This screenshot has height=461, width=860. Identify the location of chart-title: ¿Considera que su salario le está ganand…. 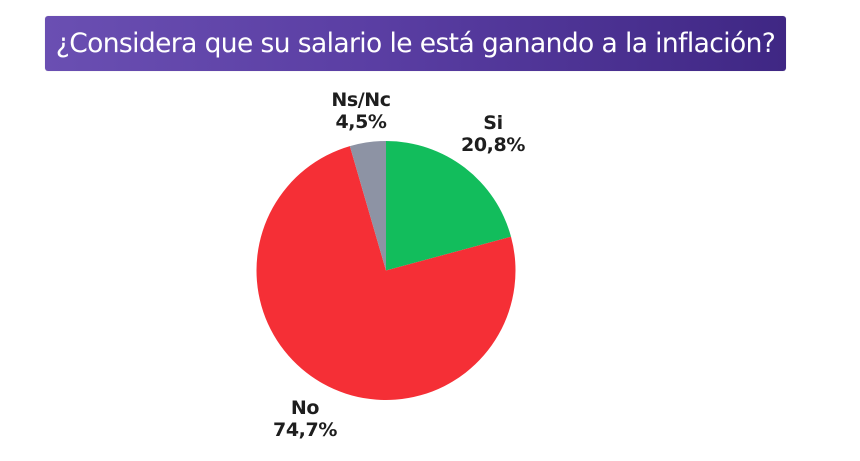
(415, 43).